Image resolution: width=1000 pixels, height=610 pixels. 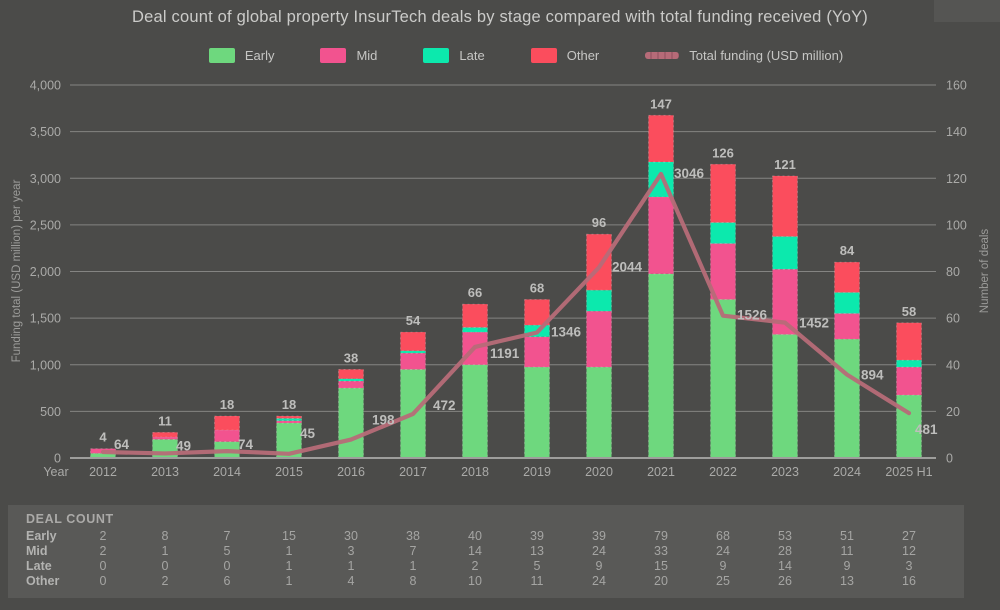 What do you see at coordinates (785, 396) in the screenshot?
I see `bar-segment-early-2023` at bounding box center [785, 396].